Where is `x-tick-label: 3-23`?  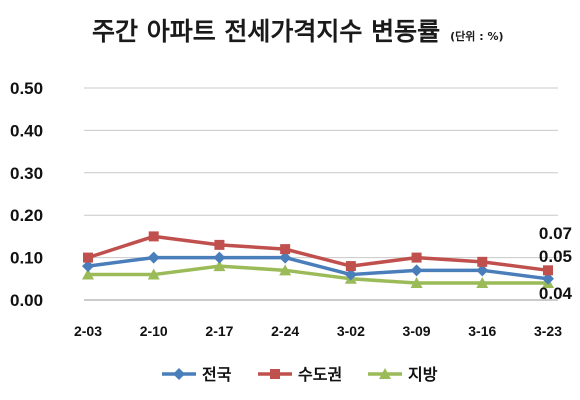
x-tick-label: 3-23 is located at coordinates (548, 331).